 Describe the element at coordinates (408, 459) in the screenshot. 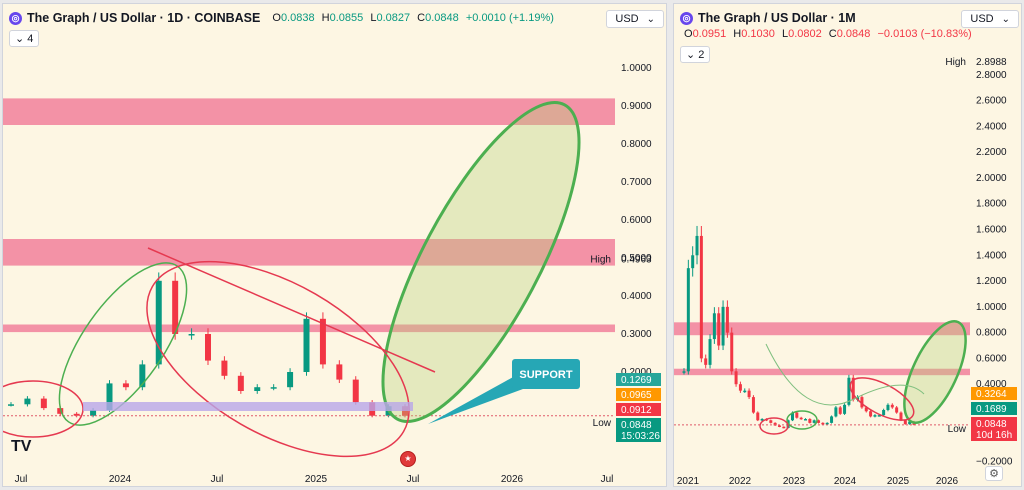

I see `us-flag-icon: ★` at that location.